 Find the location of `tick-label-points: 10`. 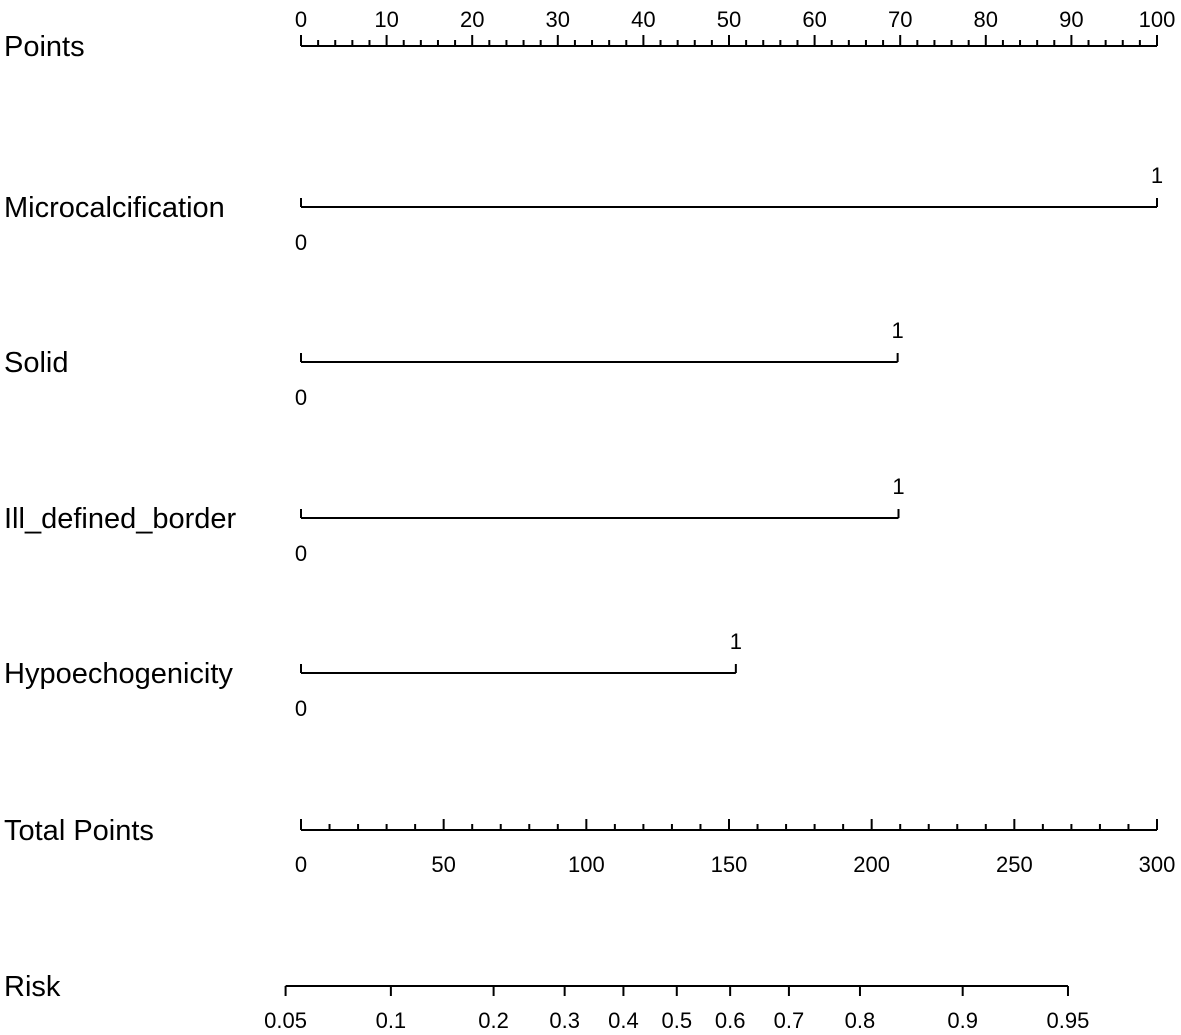

tick-label-points: 10 is located at coordinates (386, 19).